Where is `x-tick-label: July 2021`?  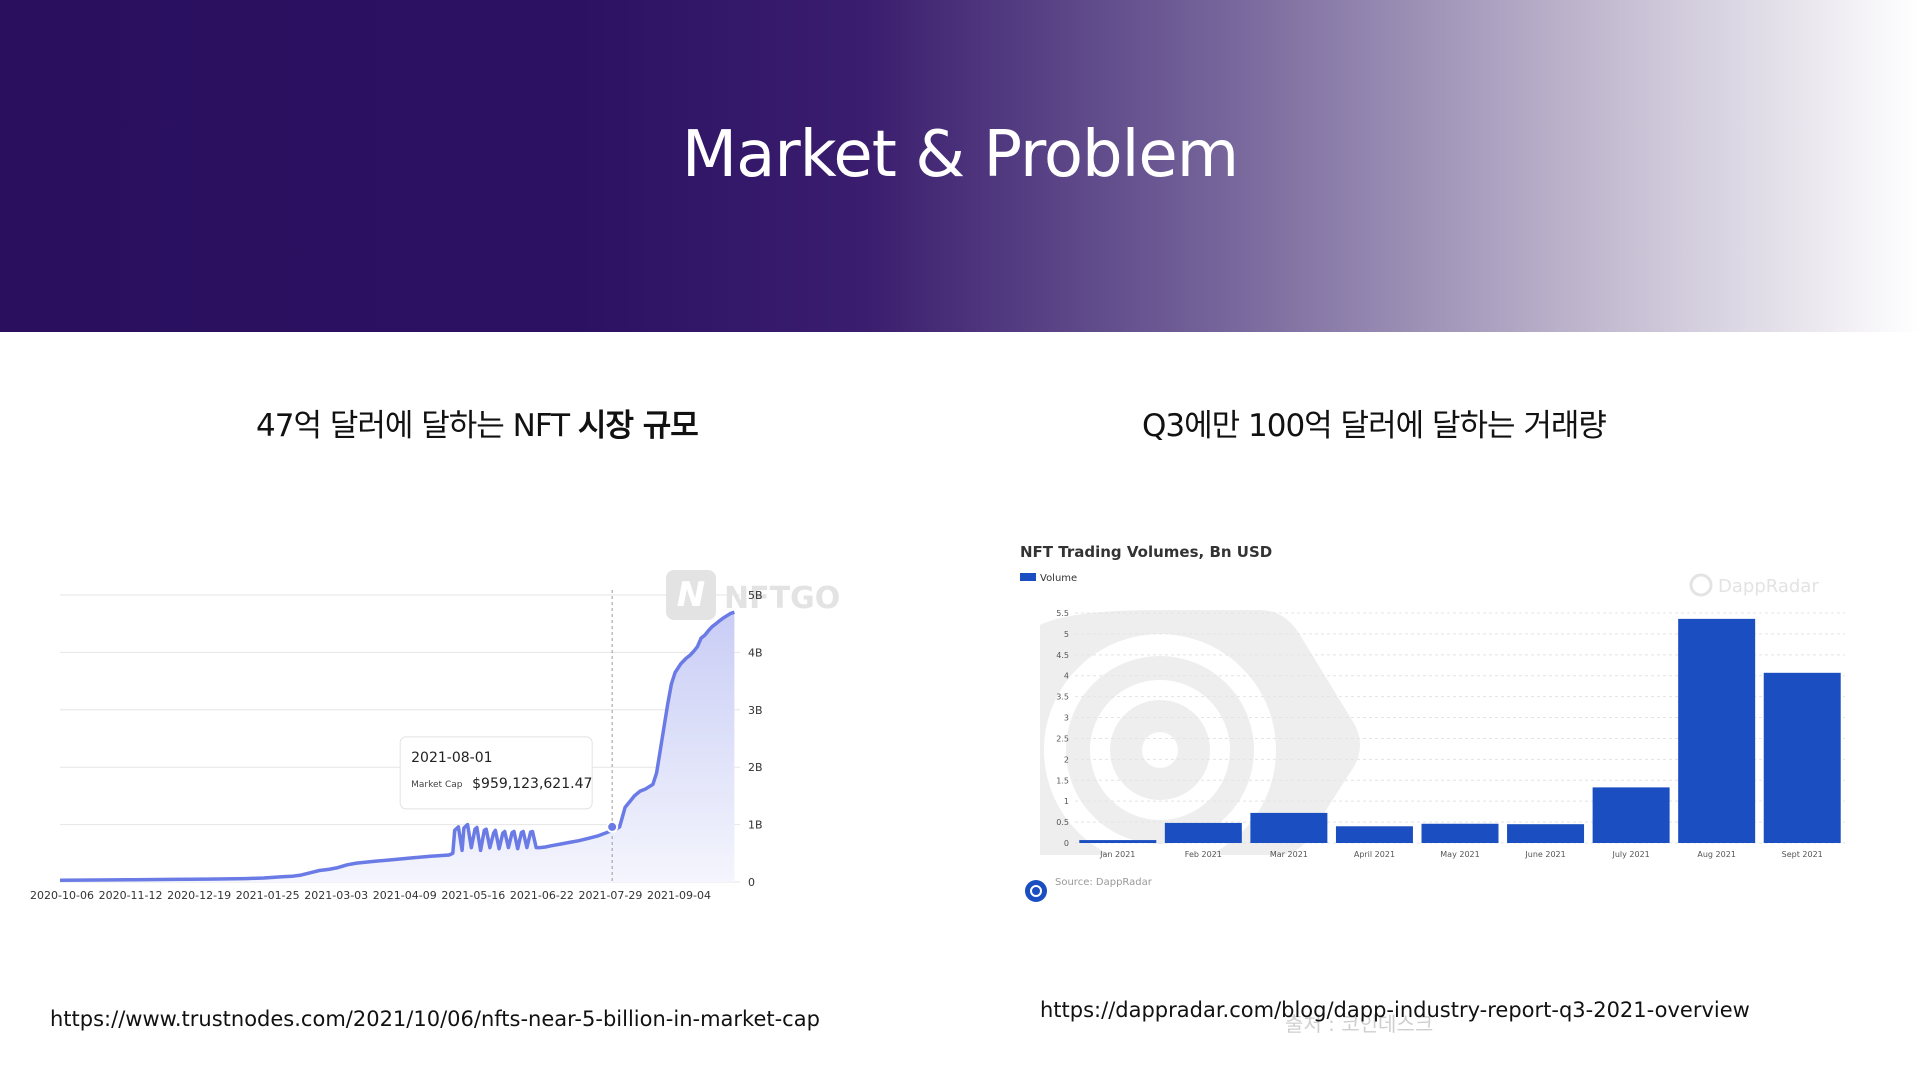
x-tick-label: July 2021 is located at coordinates (1630, 854).